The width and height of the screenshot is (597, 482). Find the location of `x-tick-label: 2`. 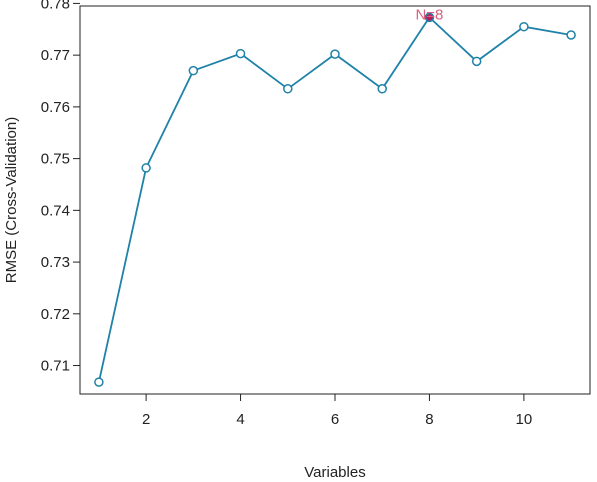

x-tick-label: 2 is located at coordinates (146, 419).